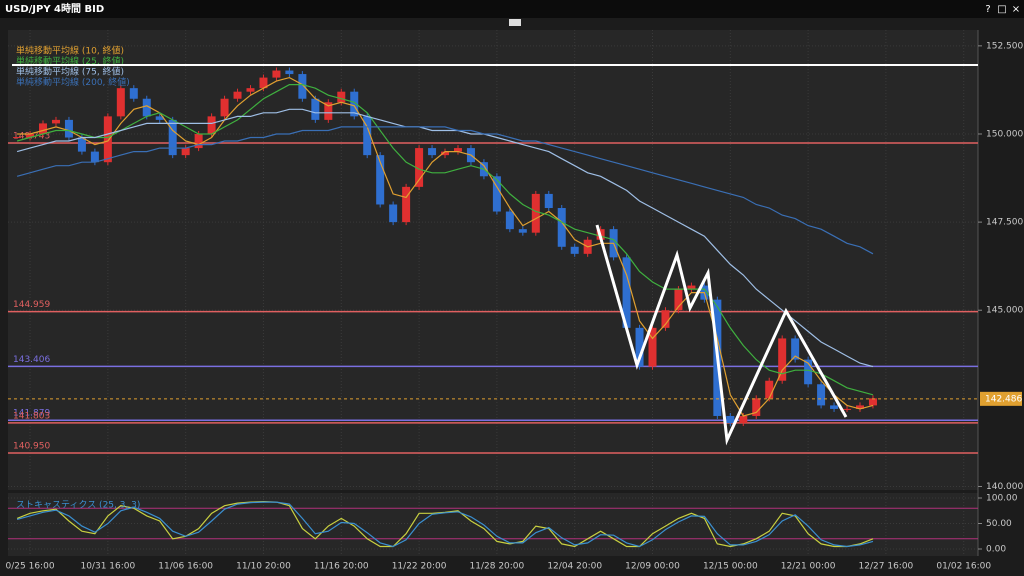  I want to click on window-title: USD/JPY 4時間 BID, so click(54, 8).